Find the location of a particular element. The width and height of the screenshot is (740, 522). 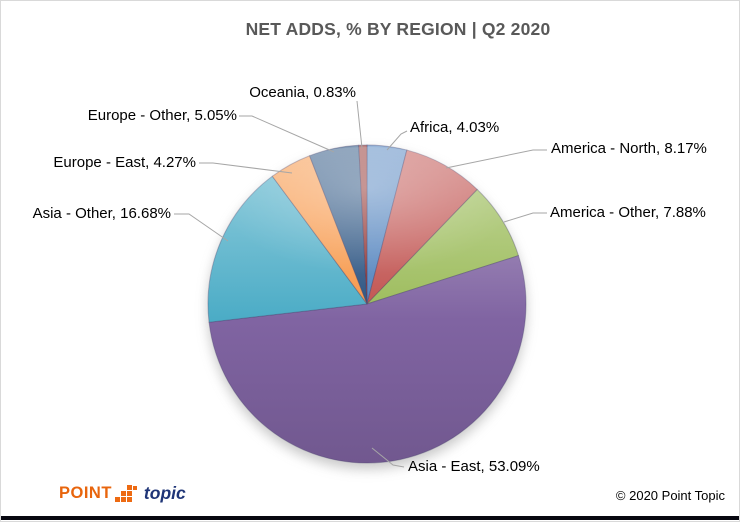

slice-label: Europe - East, 4.27% is located at coordinates (124, 162).